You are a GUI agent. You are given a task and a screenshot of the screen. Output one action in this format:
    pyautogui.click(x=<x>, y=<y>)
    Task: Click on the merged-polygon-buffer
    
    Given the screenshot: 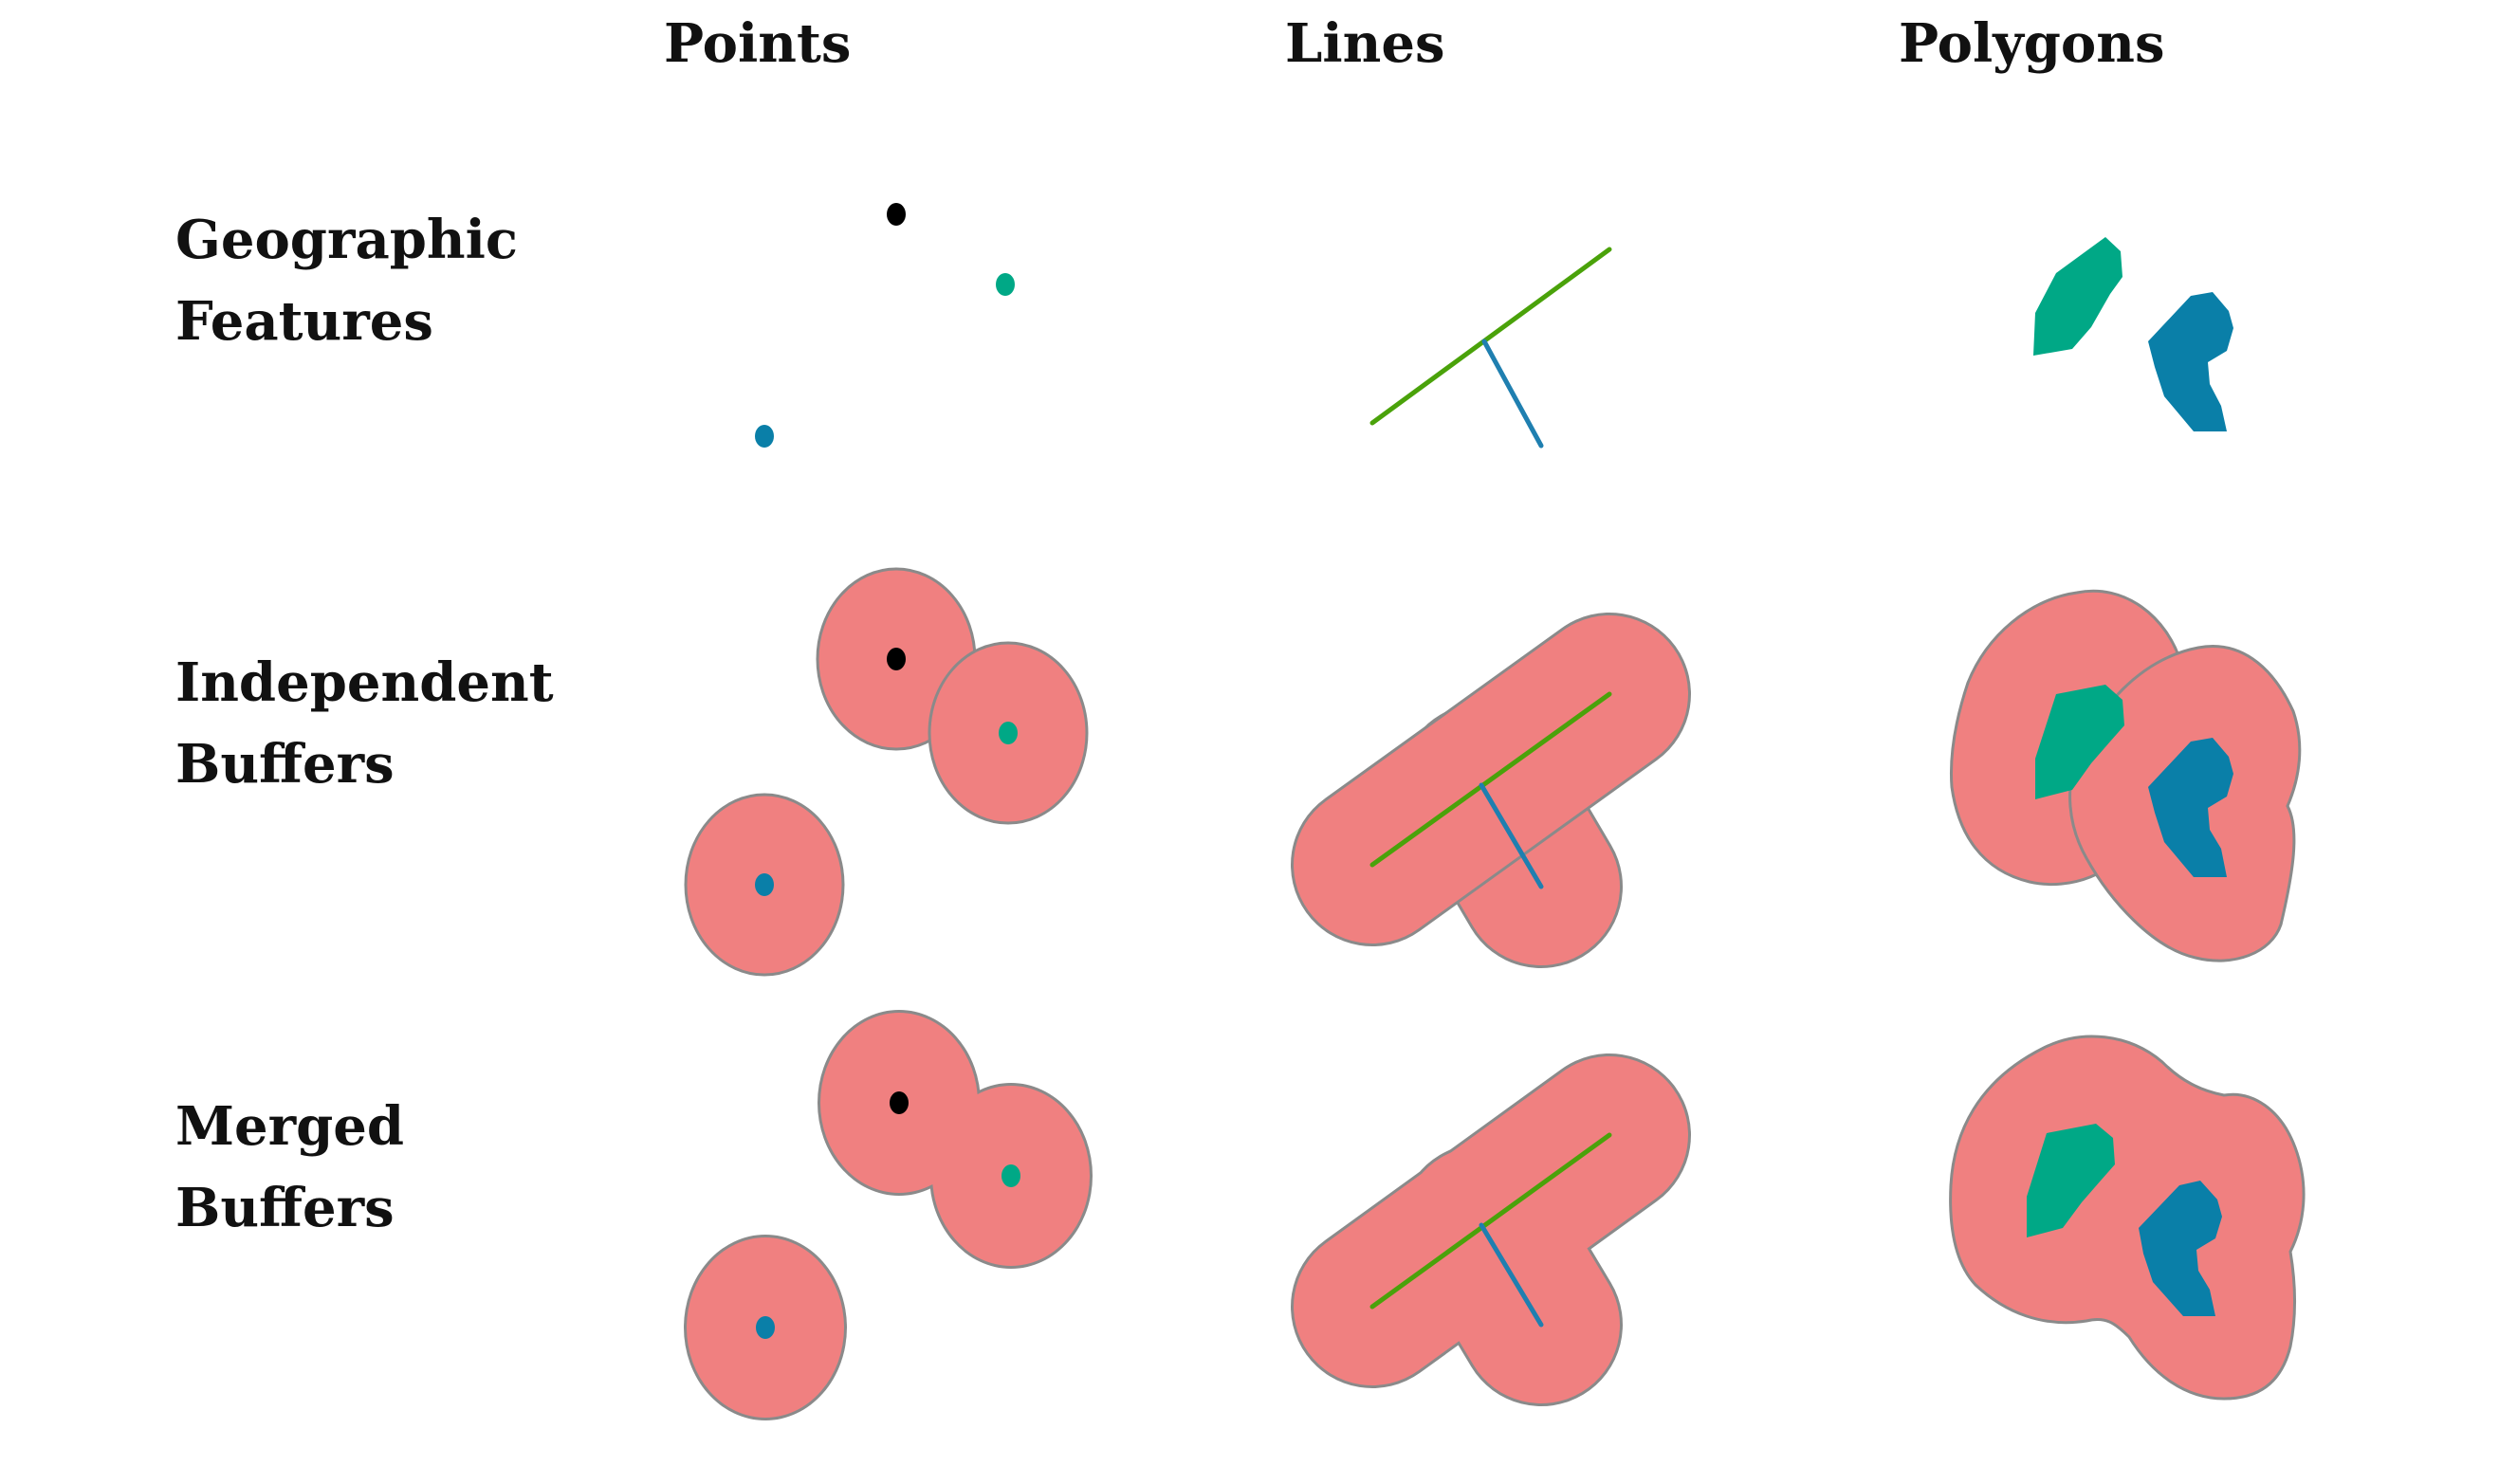 What is the action you would take?
    pyautogui.click(x=2127, y=1218)
    